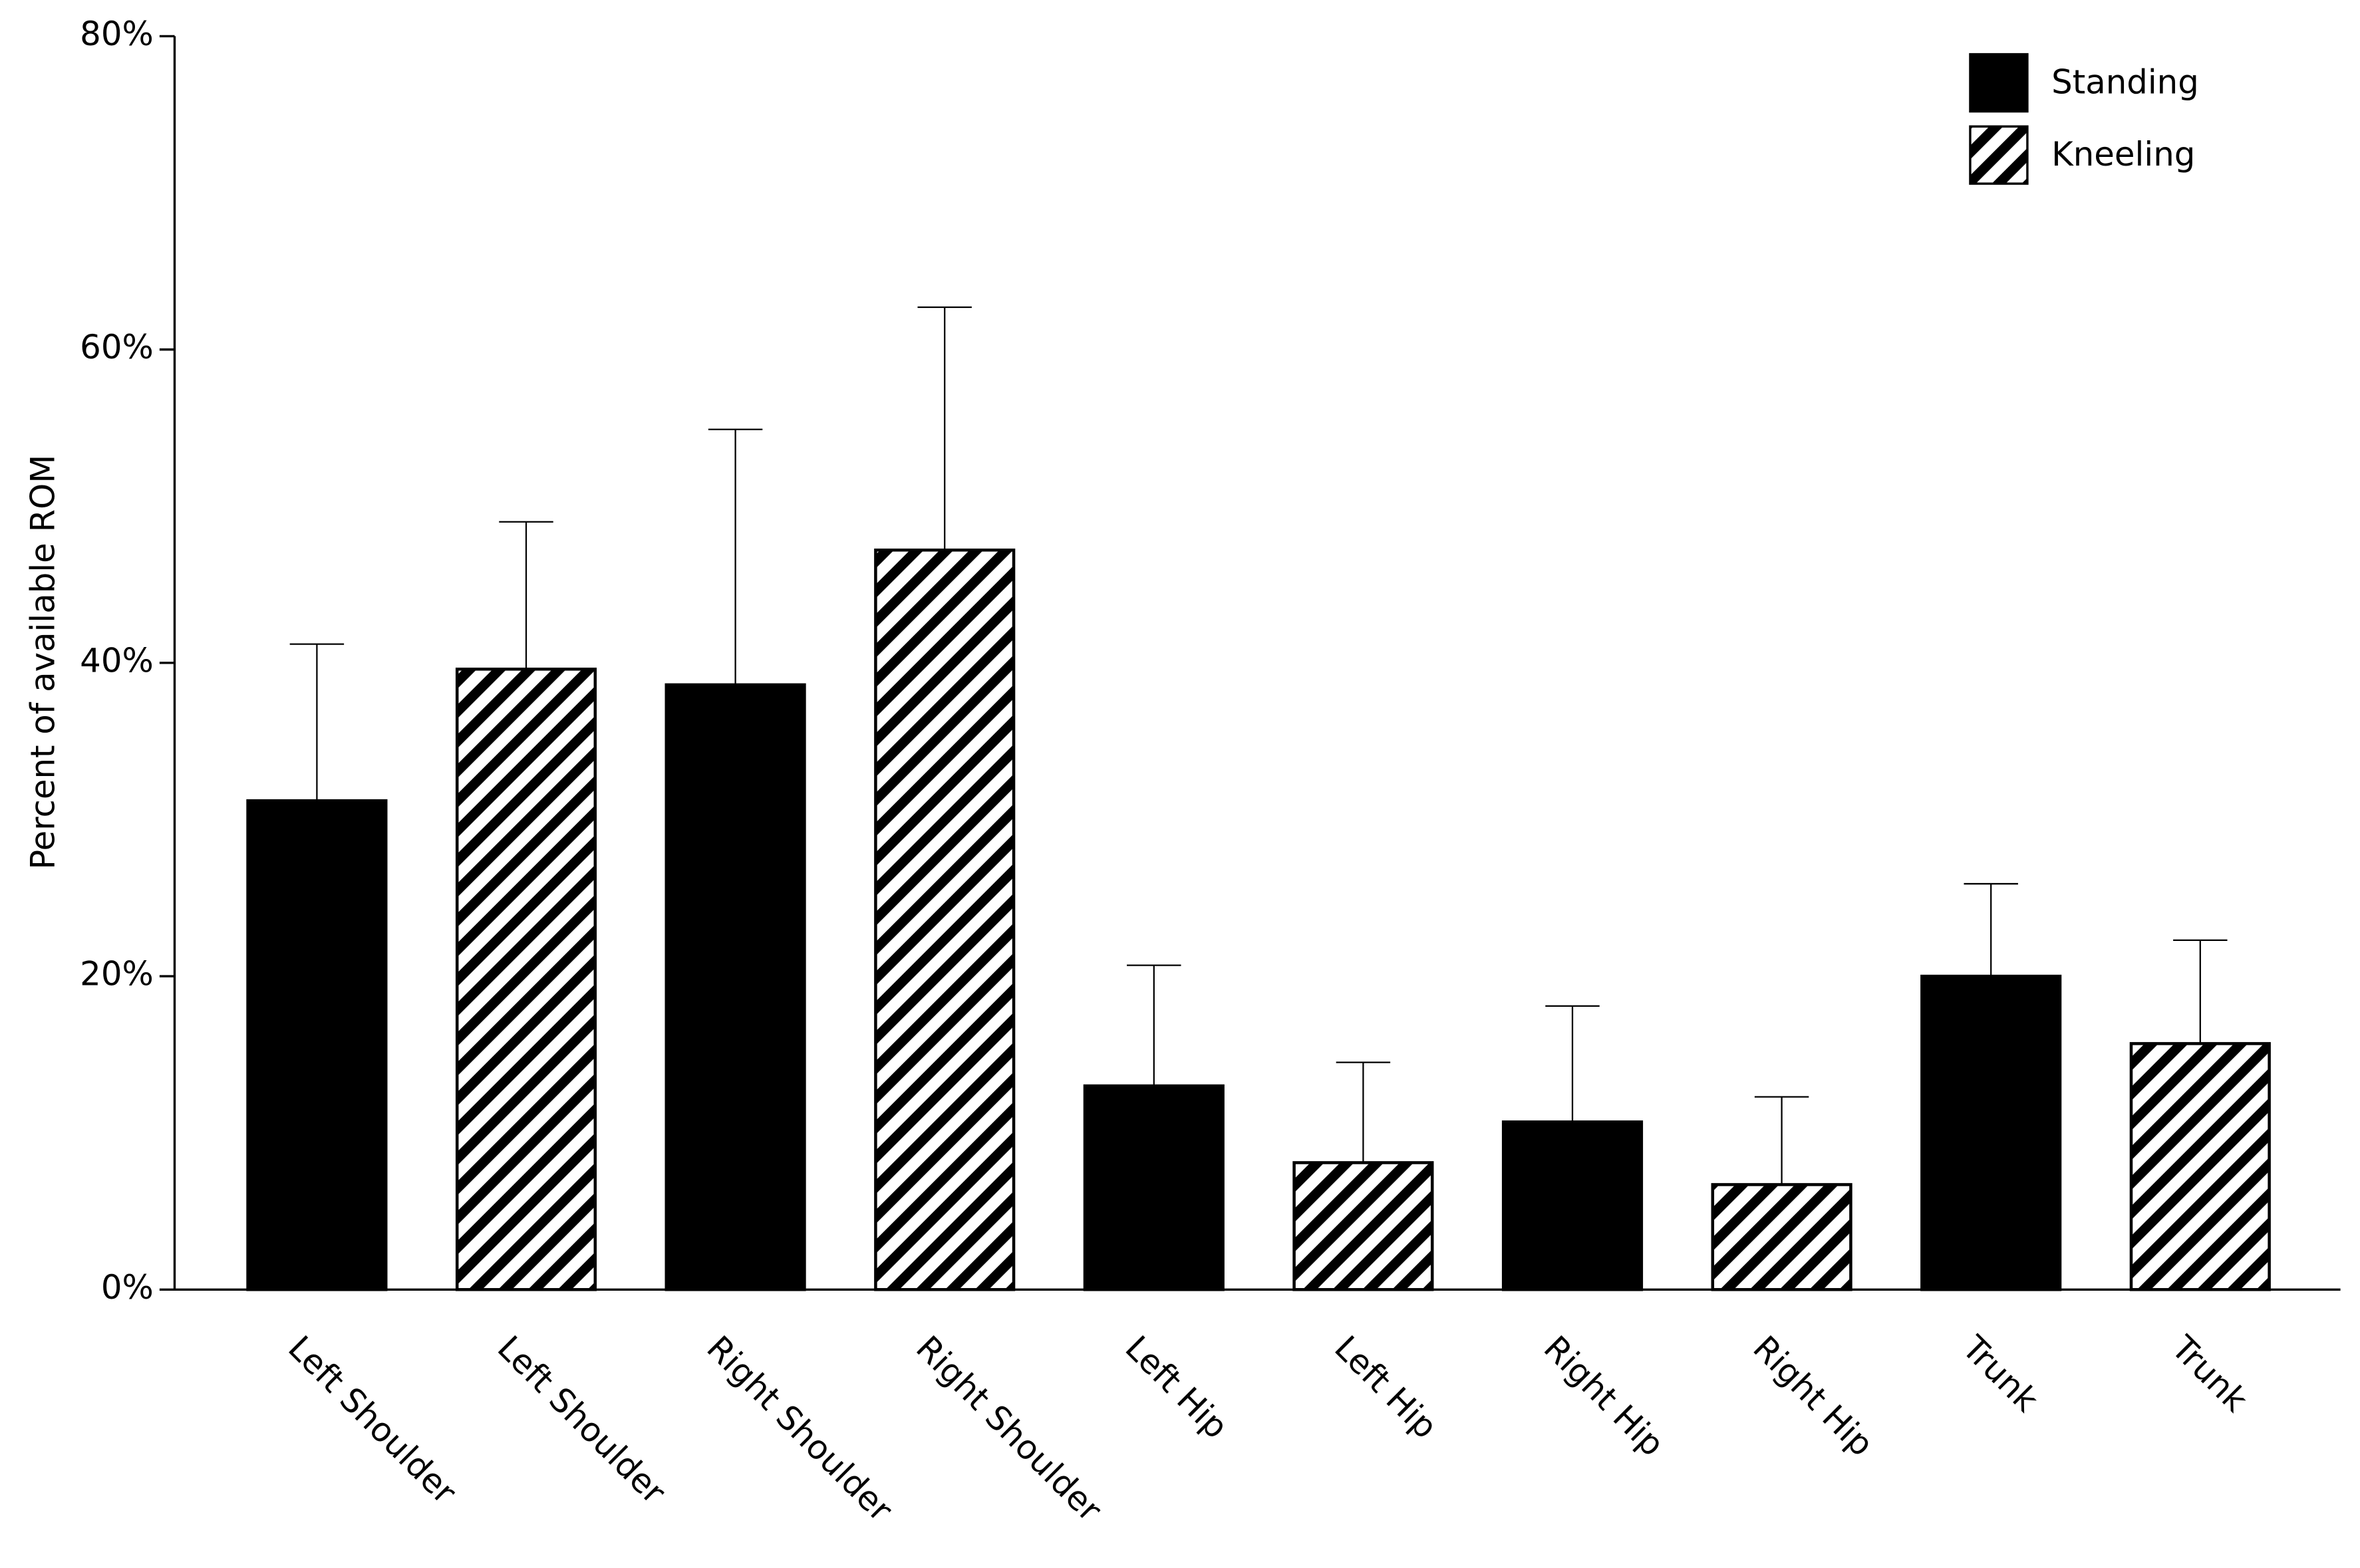 The width and height of the screenshot is (2360, 1568). What do you see at coordinates (42, 662) in the screenshot?
I see `y-axis-label: Percent of available ROM` at bounding box center [42, 662].